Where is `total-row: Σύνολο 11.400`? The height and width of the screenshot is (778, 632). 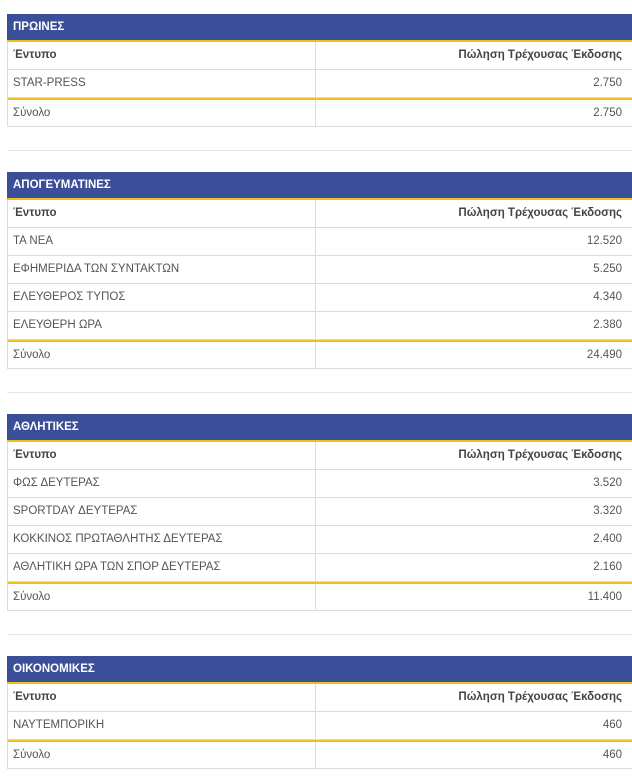
total-row: Σύνολο 11.400 is located at coordinates (319, 596).